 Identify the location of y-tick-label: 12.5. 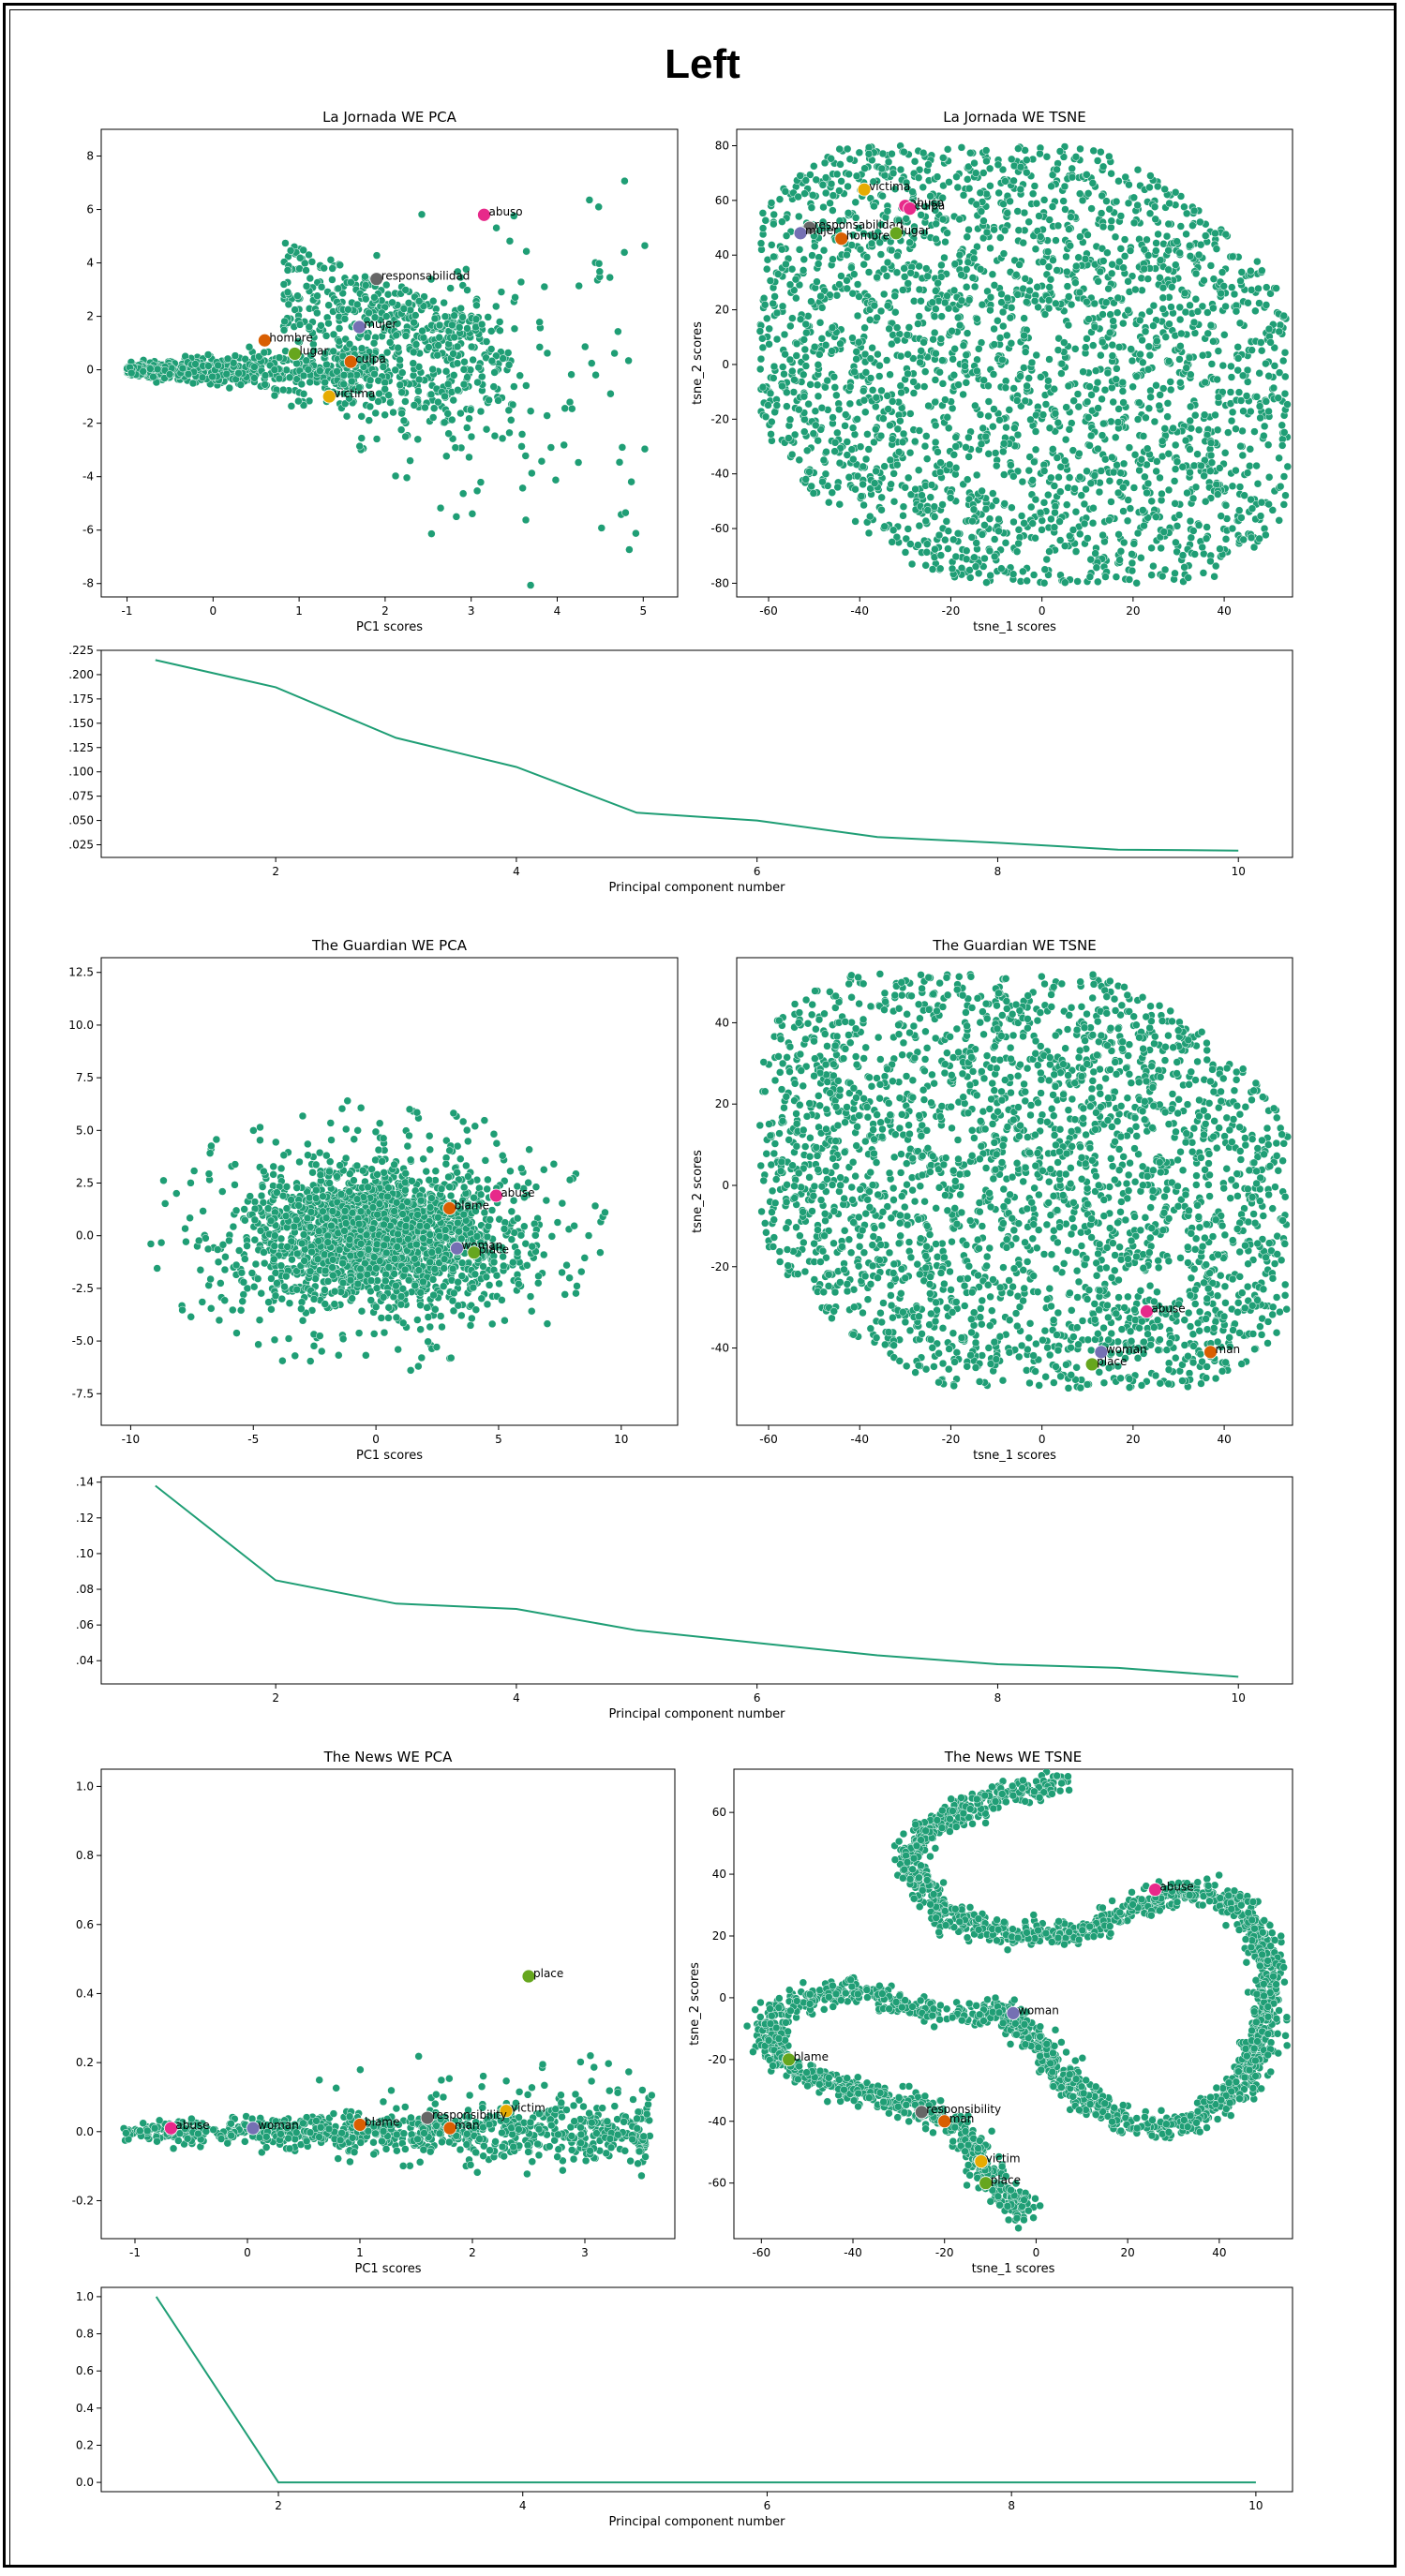
(81, 972).